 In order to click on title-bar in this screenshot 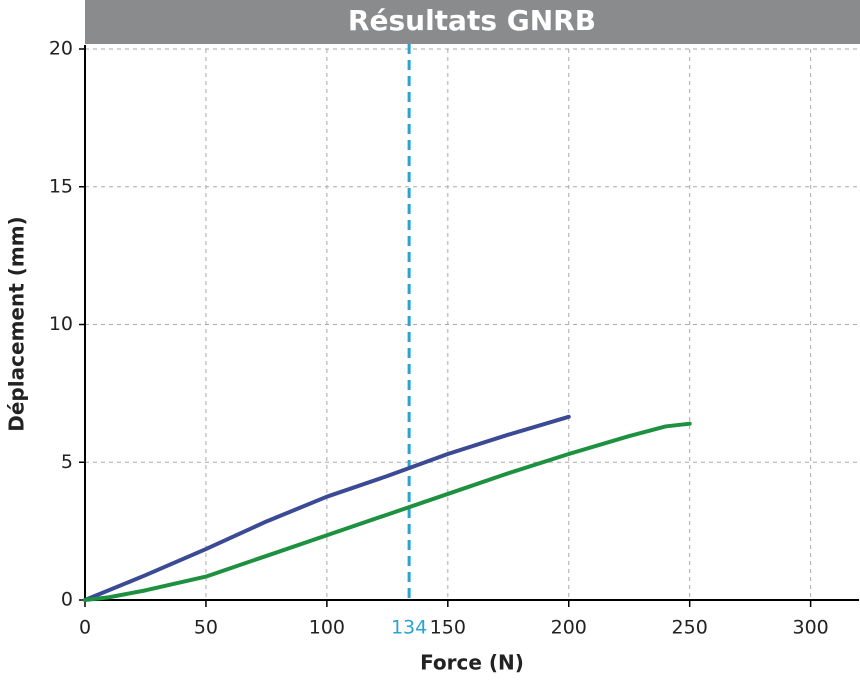, I will do `click(472, 22)`.